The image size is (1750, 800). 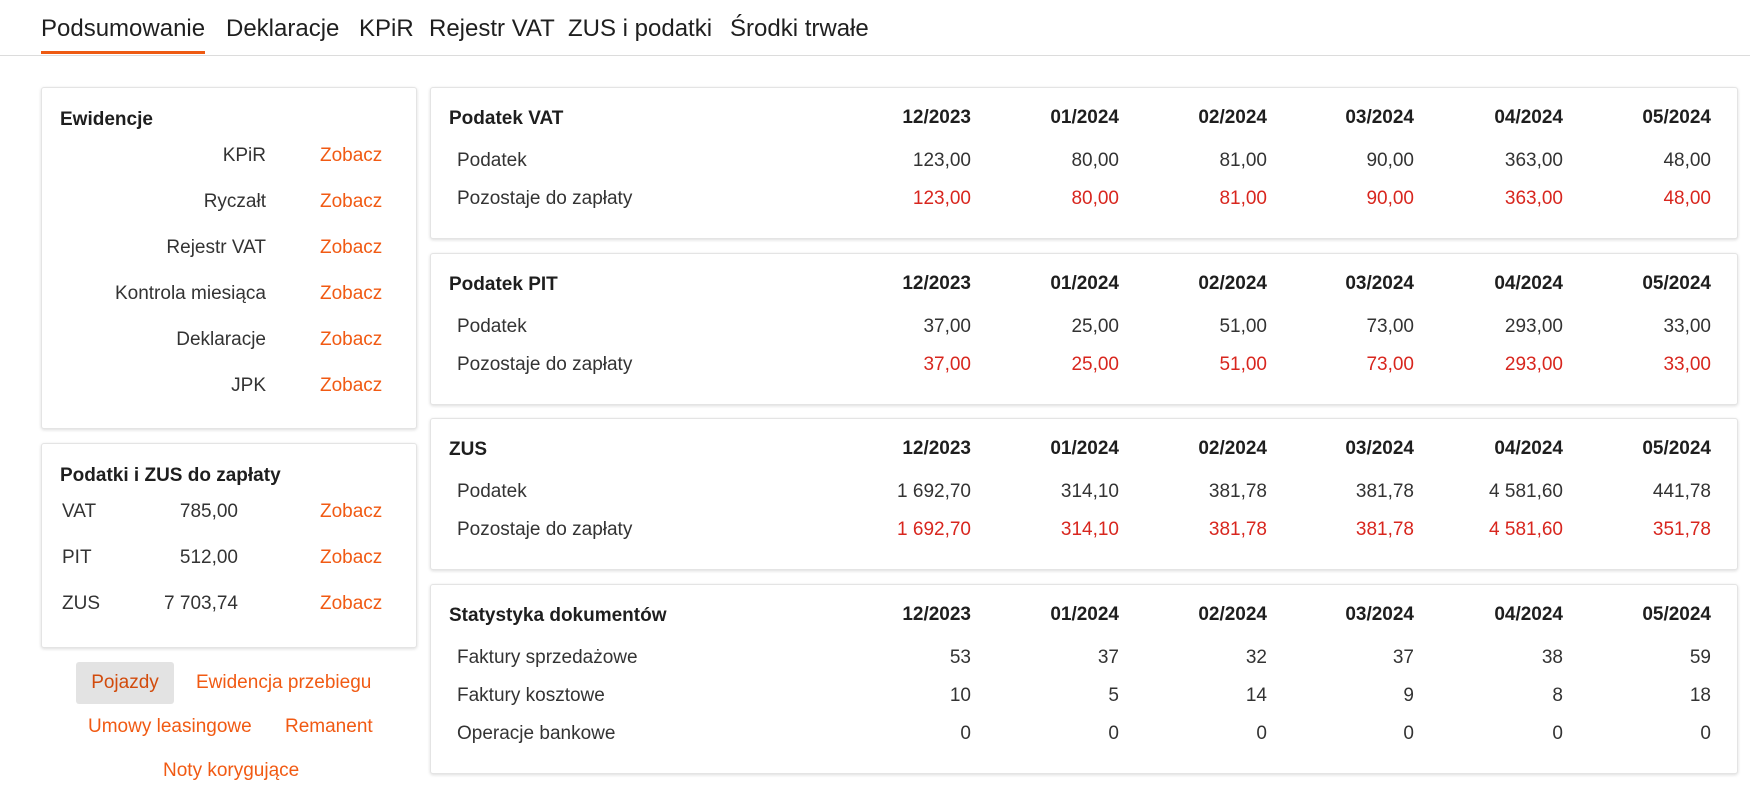 What do you see at coordinates (229, 386) in the screenshot?
I see `ewidencje-row: JPK Zobacz` at bounding box center [229, 386].